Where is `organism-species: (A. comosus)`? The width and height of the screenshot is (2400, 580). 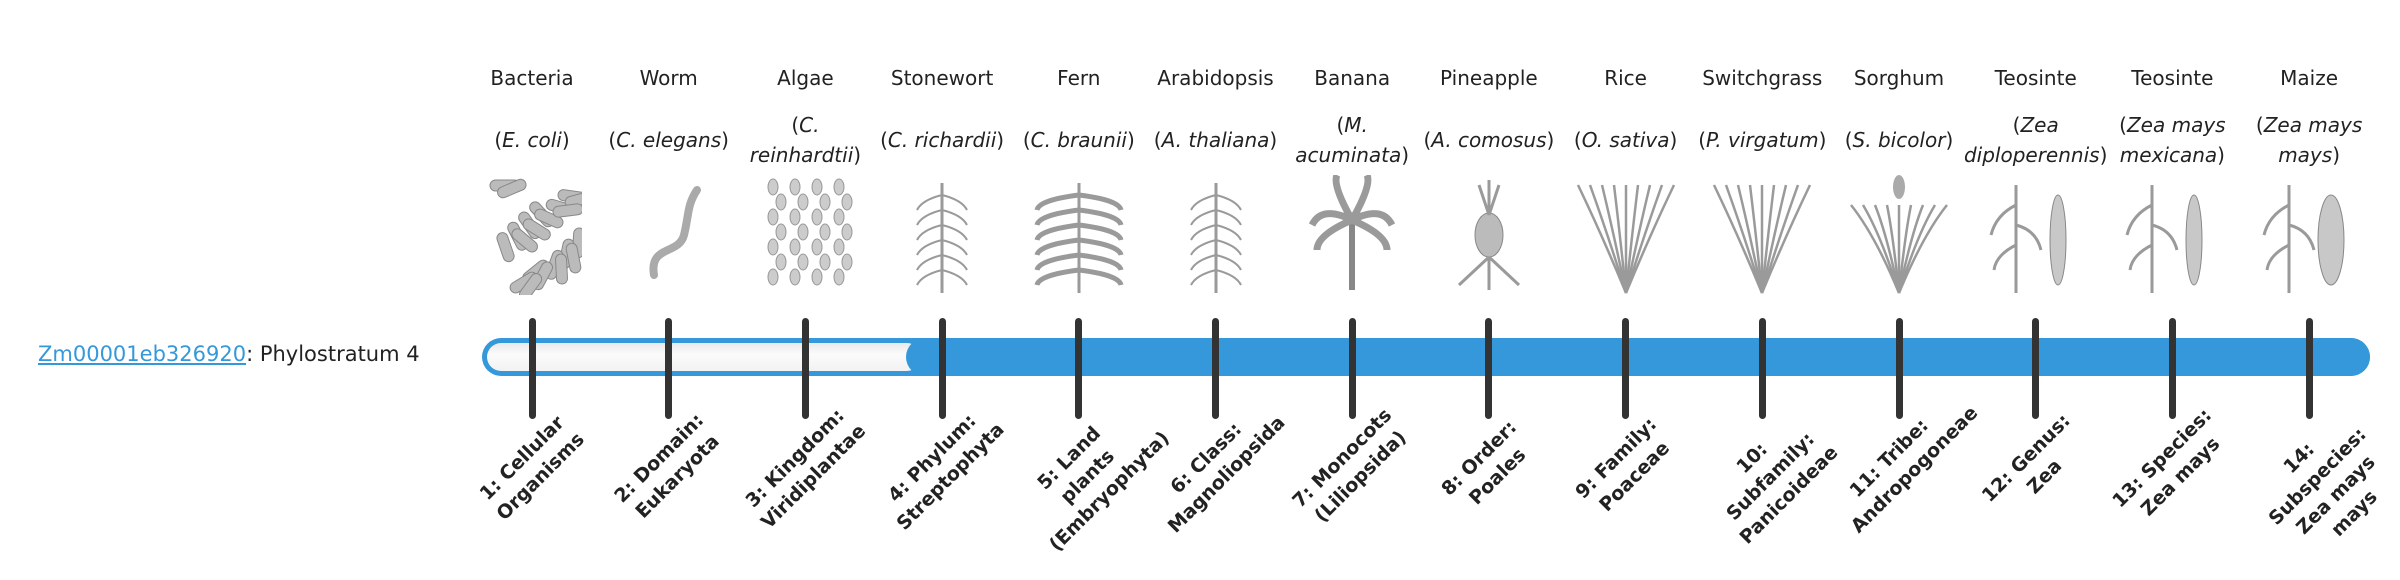 organism-species: (A. comosus) is located at coordinates (1489, 140).